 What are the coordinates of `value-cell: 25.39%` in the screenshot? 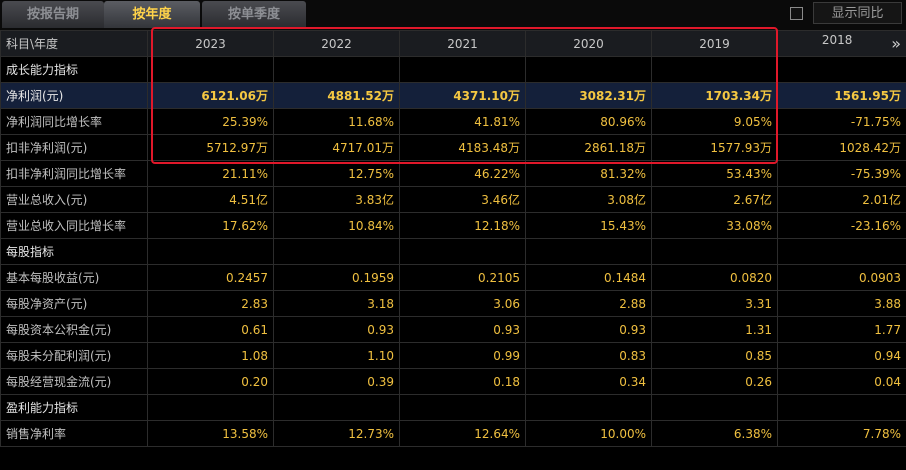 It's located at (210, 121).